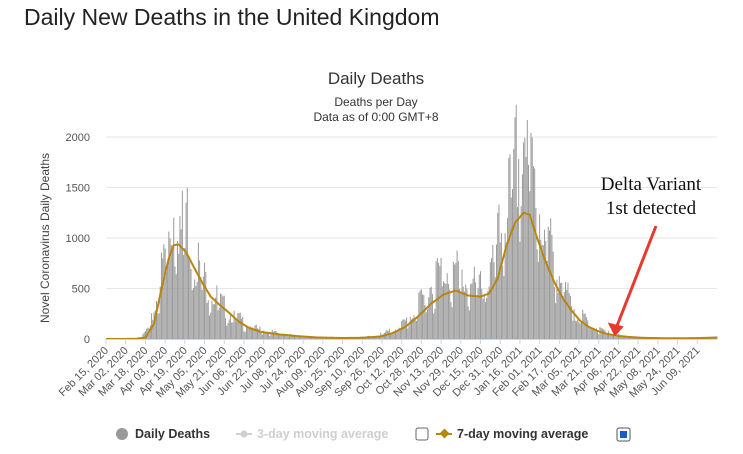 The image size is (743, 454). What do you see at coordinates (163, 434) in the screenshot?
I see `legend-item-daily-deaths: Daily Deaths` at bounding box center [163, 434].